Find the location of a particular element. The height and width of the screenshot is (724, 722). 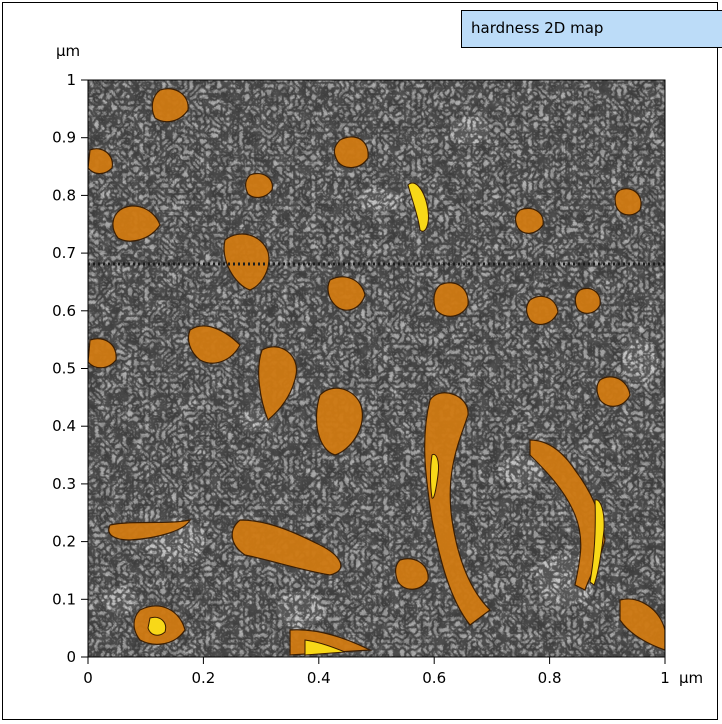

x-tick-label: 1 is located at coordinates (665, 678).